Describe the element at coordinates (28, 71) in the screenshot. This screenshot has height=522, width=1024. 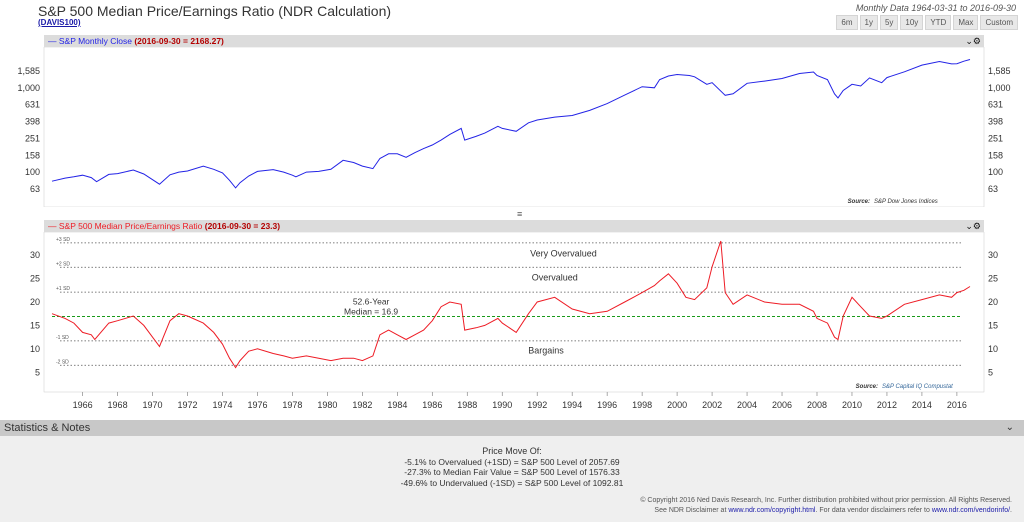
I see `top-y-tick-label-left: 1,585` at that location.